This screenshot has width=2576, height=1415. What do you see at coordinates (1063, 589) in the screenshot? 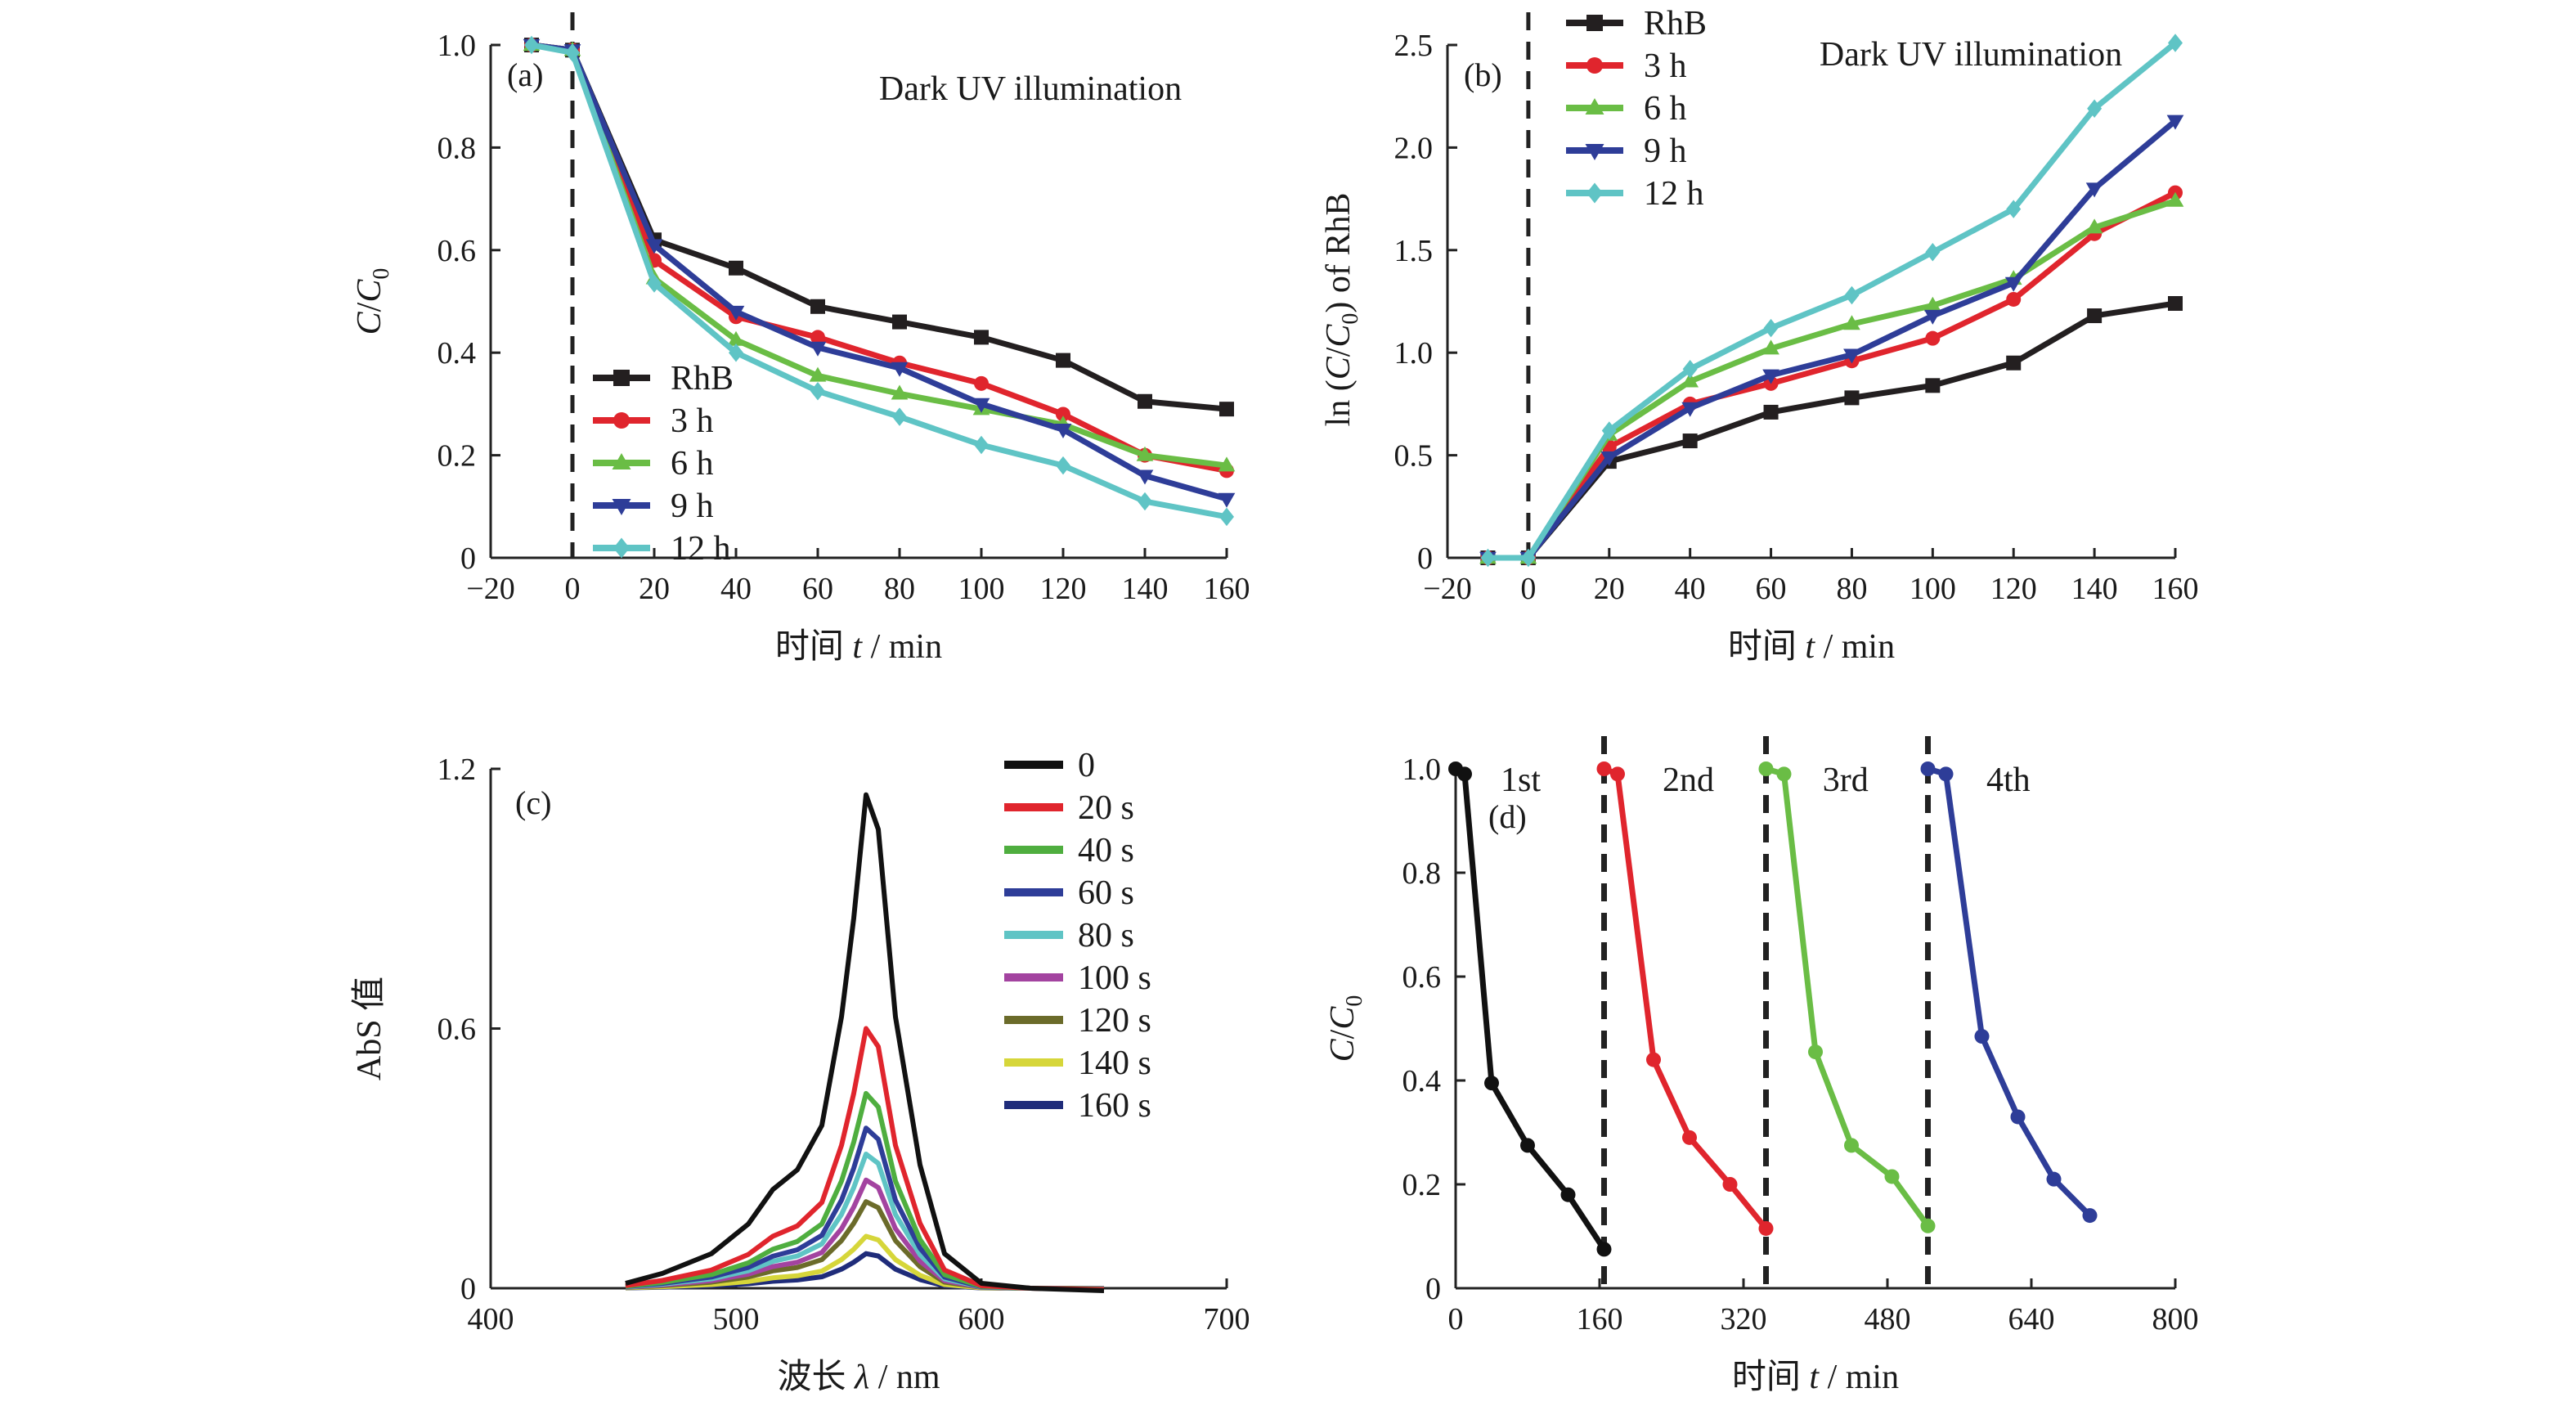
I see `x-tick-label: 120` at bounding box center [1063, 589].